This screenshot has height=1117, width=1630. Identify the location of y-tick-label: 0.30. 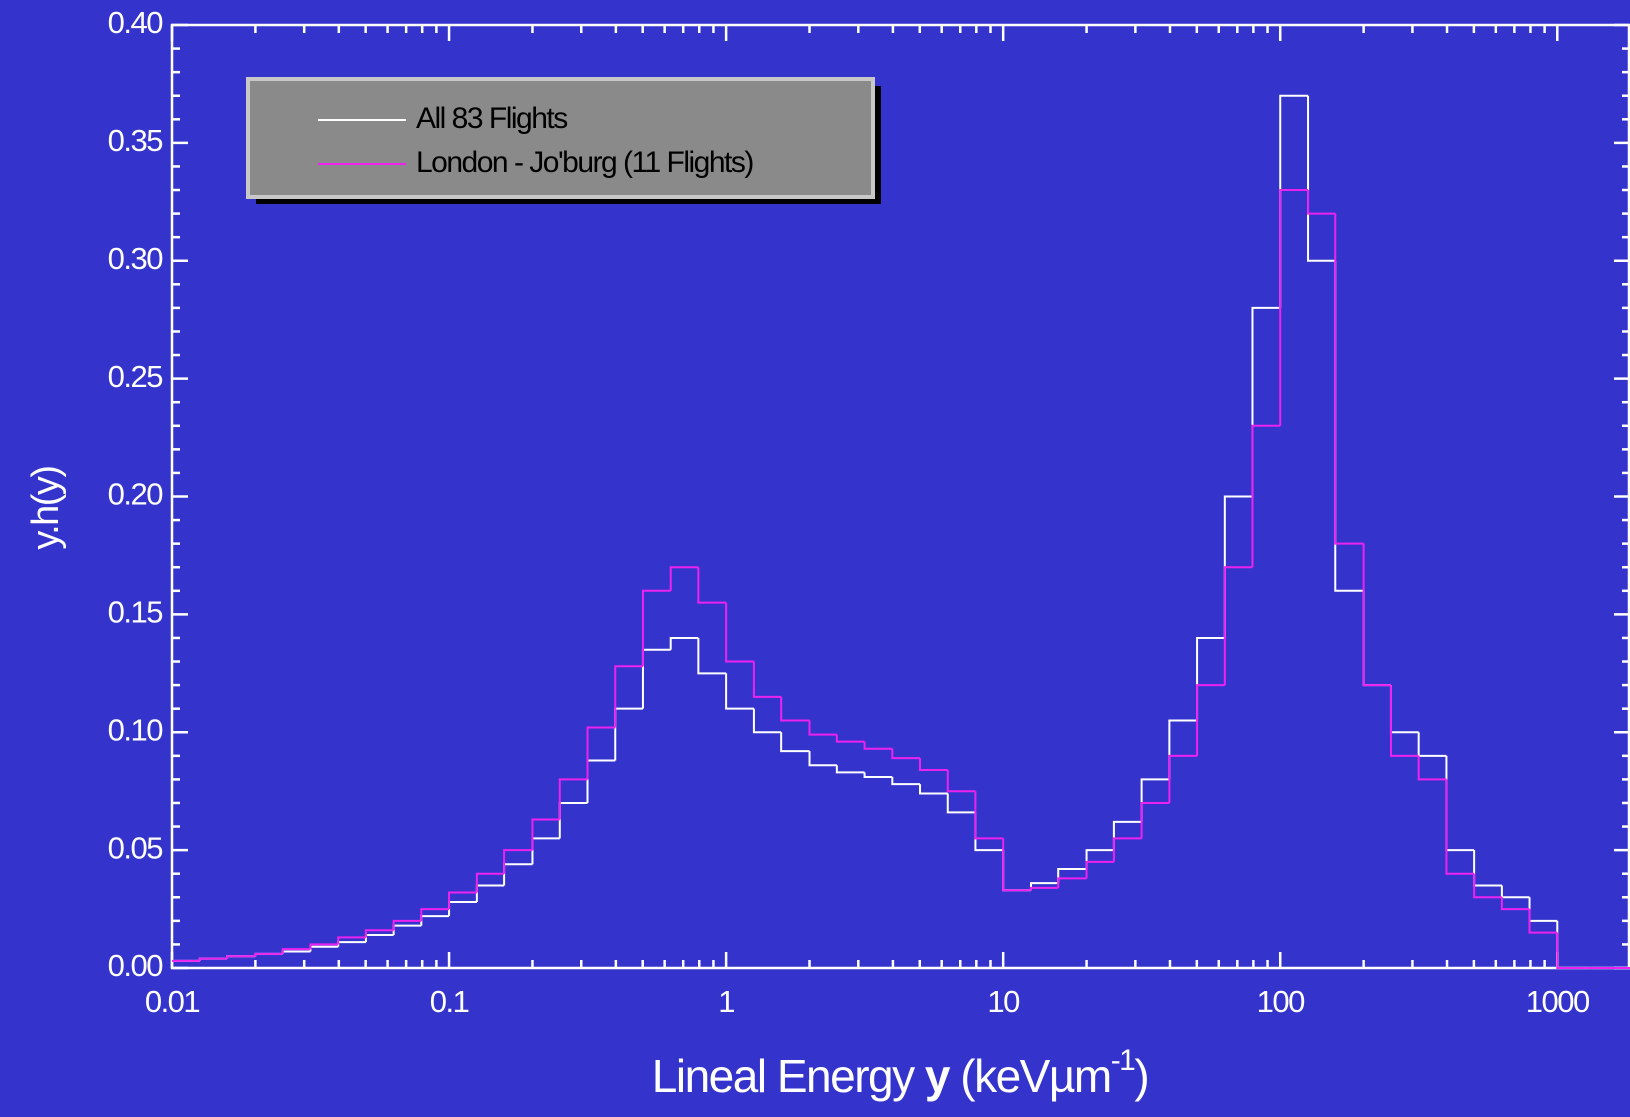
(136, 258).